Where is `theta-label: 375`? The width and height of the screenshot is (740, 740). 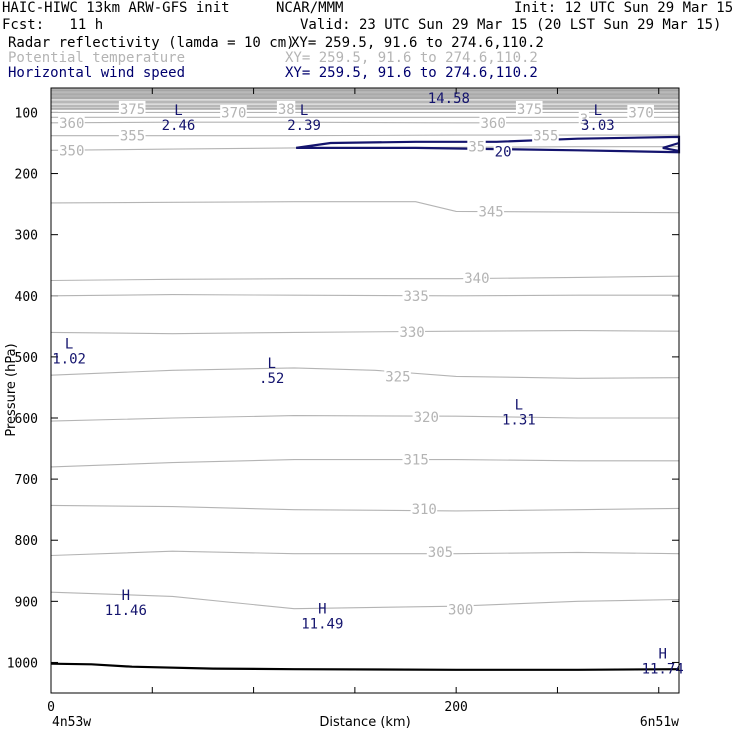
theta-label: 375 is located at coordinates (132, 110).